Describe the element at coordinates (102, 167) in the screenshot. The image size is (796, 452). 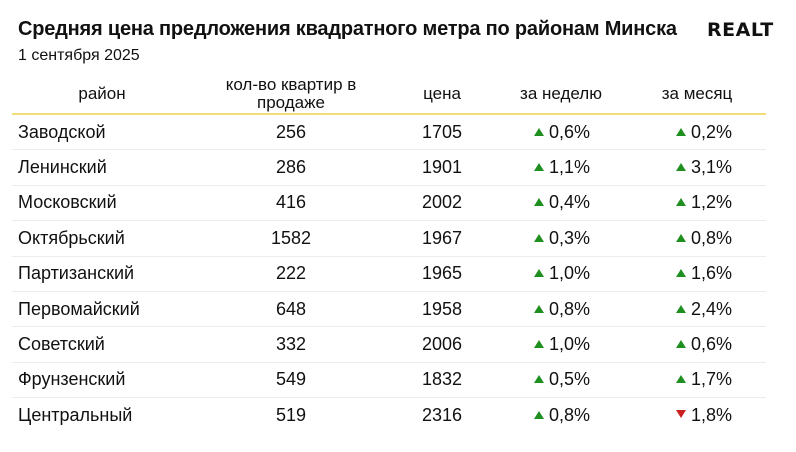
I see `district-cell: Ленинский` at that location.